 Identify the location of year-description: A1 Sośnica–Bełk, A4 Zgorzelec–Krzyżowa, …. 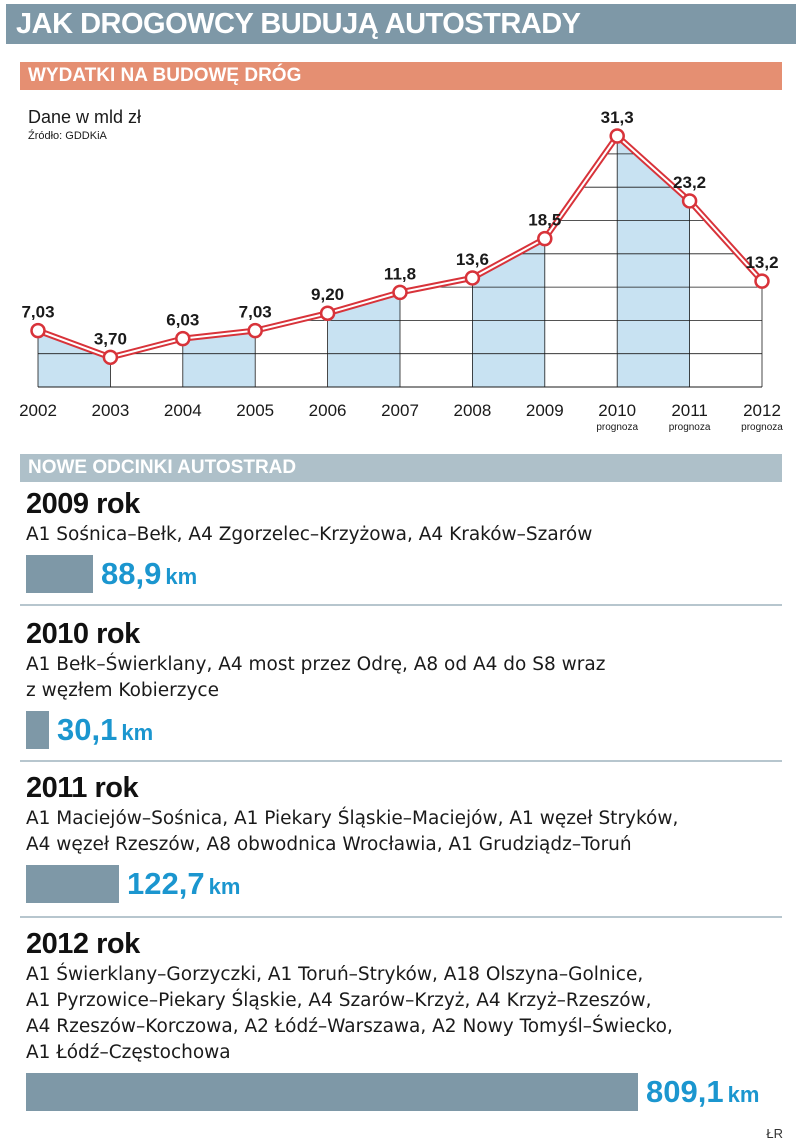
(309, 534).